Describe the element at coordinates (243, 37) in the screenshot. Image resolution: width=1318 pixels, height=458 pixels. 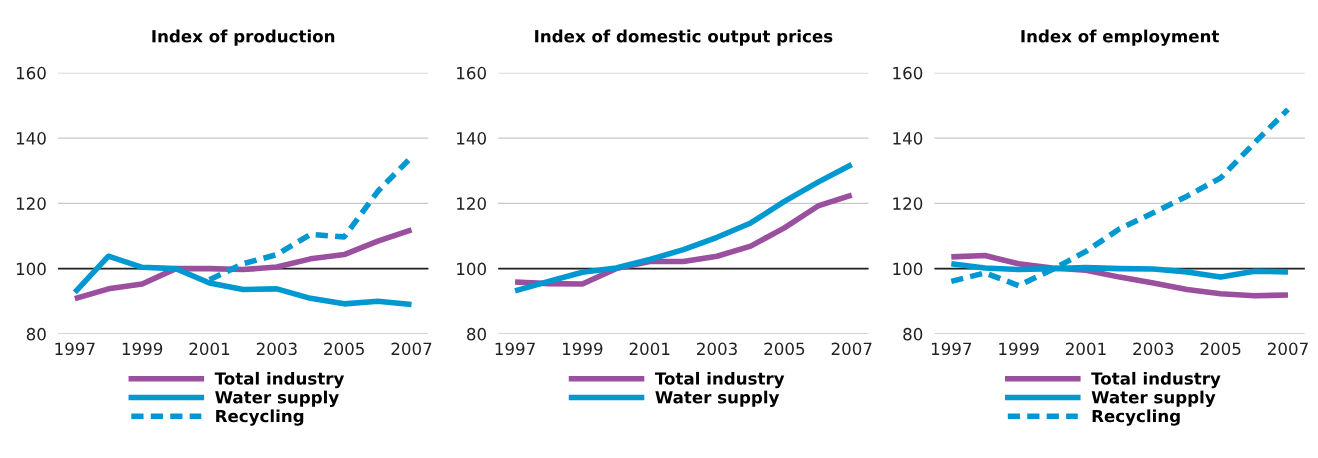
I see `chart-title: Index of production` at that location.